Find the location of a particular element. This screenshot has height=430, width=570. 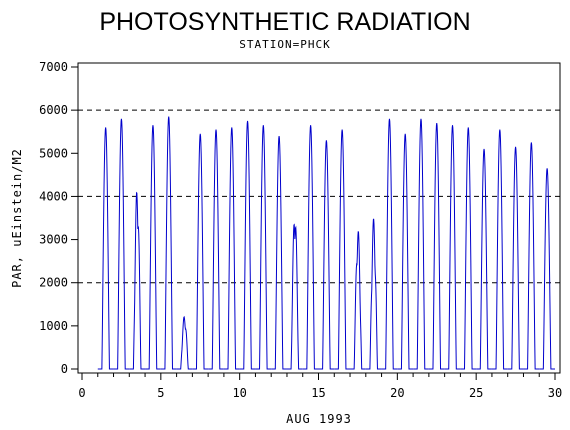

y-tick-label: 4000 is located at coordinates (53, 196).